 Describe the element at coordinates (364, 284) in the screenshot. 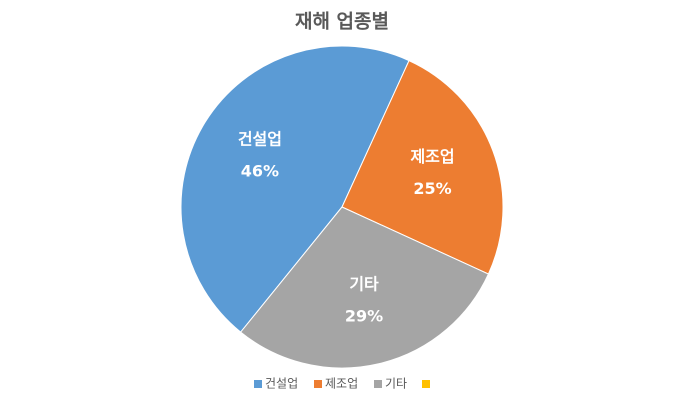

I see `slice-label: 기타` at that location.